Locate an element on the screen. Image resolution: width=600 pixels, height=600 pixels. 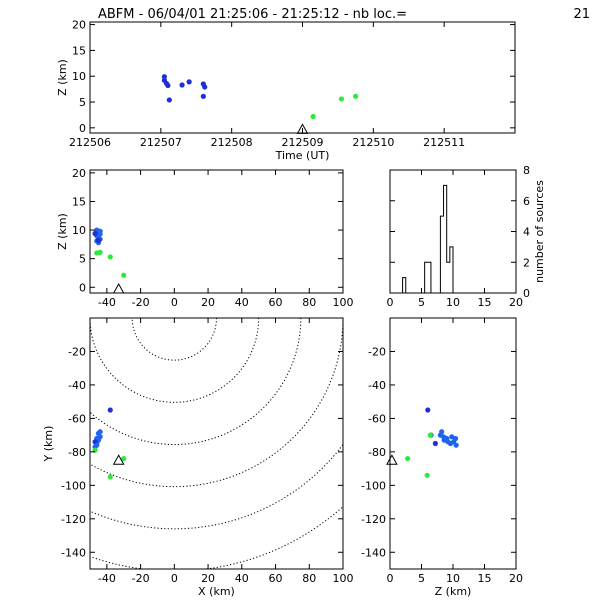
x-axis-label: Time (UT) is located at coordinates (302, 155).